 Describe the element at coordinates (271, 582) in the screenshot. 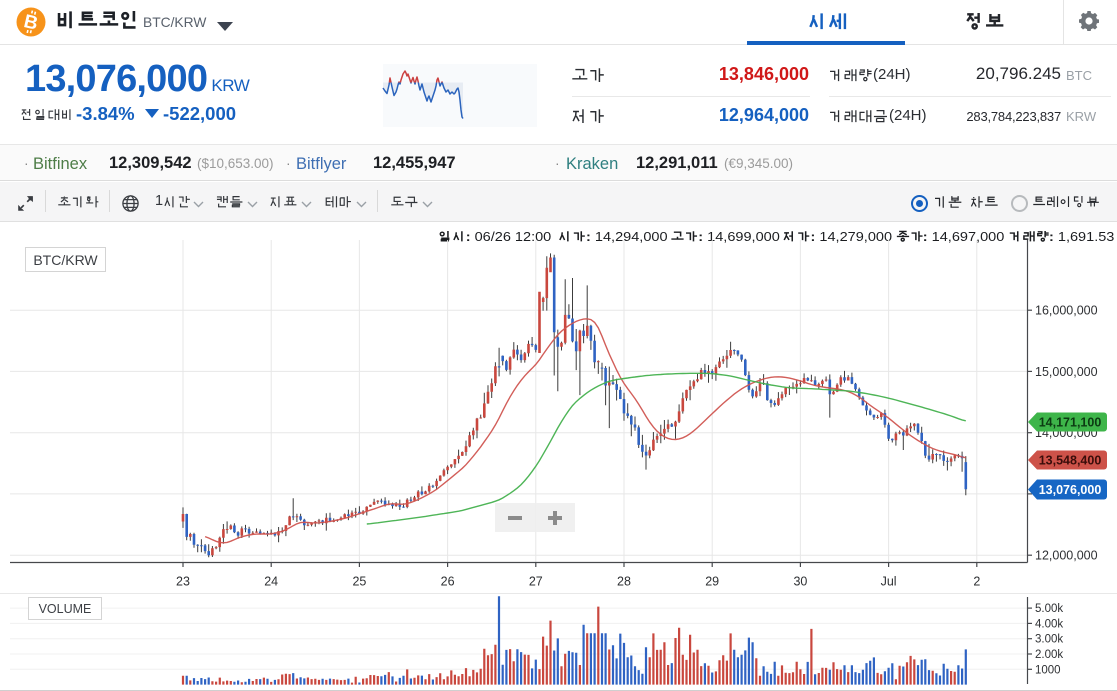

I see `svg-text: 24` at that location.